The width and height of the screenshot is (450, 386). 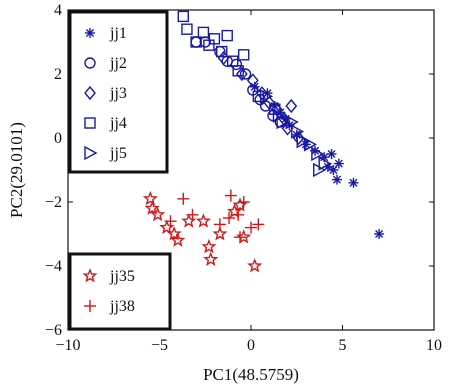 What do you see at coordinates (108, 276) in the screenshot?
I see `legend-item-jj35: jj35` at bounding box center [108, 276].